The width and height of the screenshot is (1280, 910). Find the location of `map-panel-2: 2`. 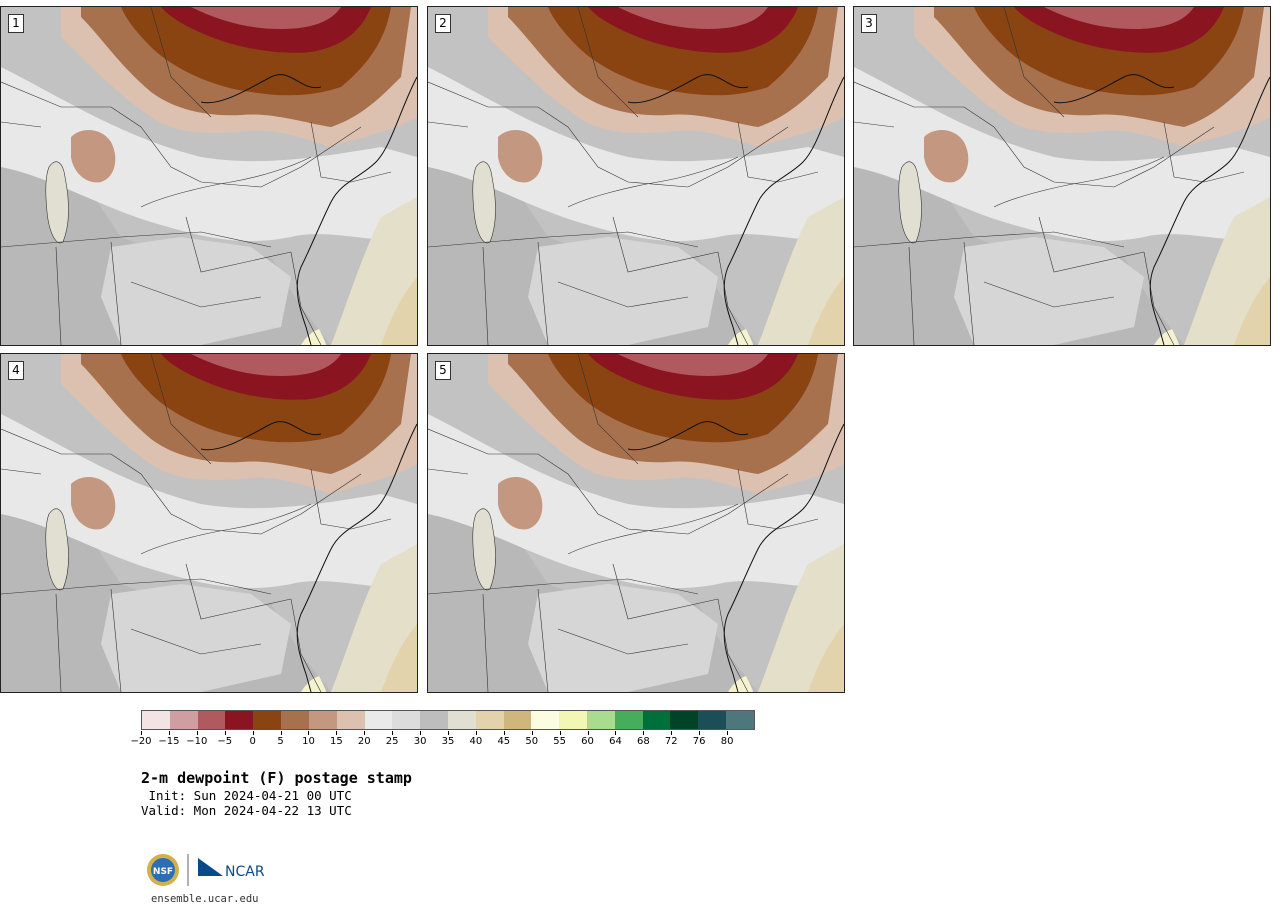

map-panel-2: 2 is located at coordinates (636, 176).